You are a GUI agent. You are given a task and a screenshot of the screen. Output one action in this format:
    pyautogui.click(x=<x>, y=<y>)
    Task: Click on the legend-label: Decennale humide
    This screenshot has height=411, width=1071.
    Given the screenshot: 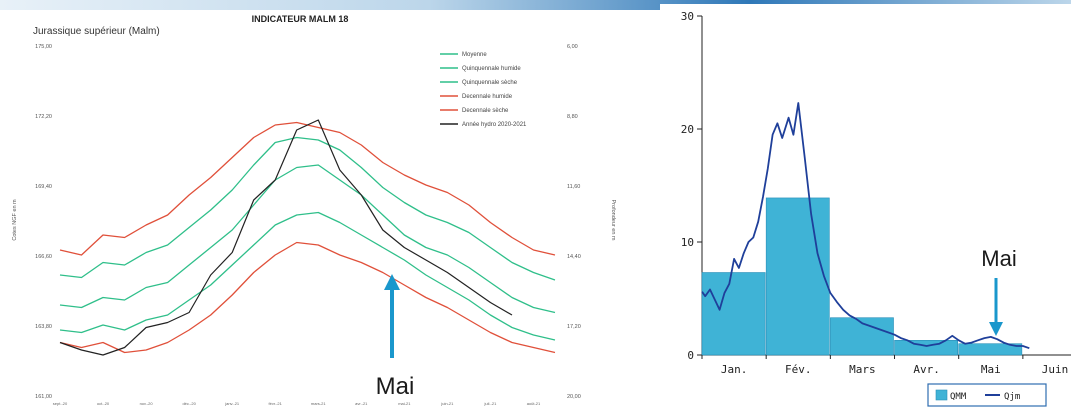 What is the action you would take?
    pyautogui.click(x=487, y=97)
    